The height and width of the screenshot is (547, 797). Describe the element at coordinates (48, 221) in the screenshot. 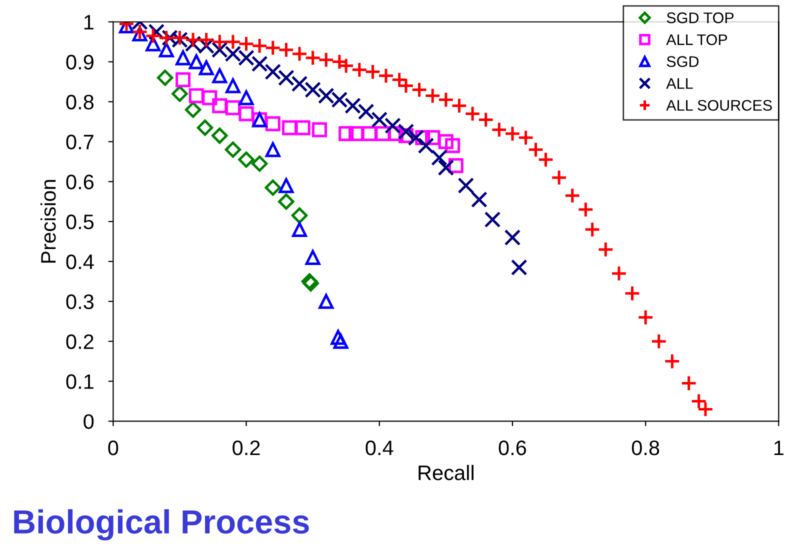

I see `y-axis-title: Precision` at that location.